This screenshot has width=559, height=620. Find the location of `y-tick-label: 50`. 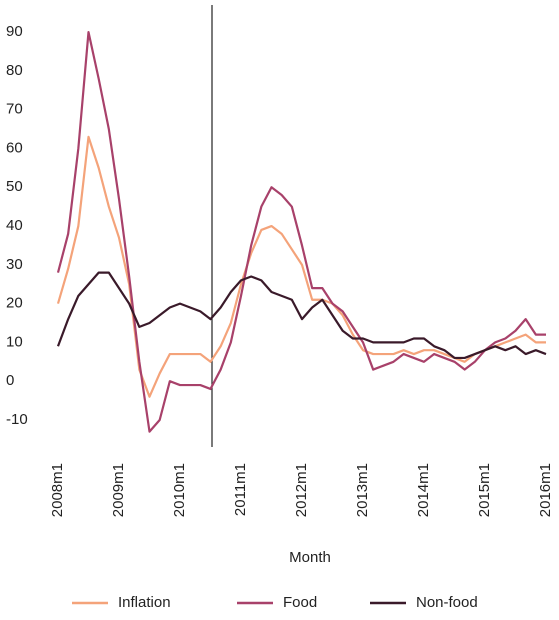

y-tick-label: 50 is located at coordinates (14, 186).